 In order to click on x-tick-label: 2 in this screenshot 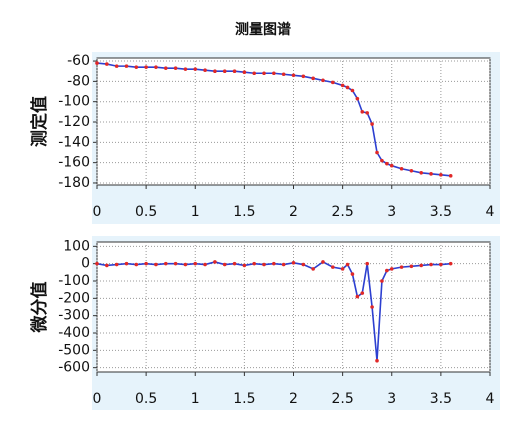, I will do `click(293, 212)`.